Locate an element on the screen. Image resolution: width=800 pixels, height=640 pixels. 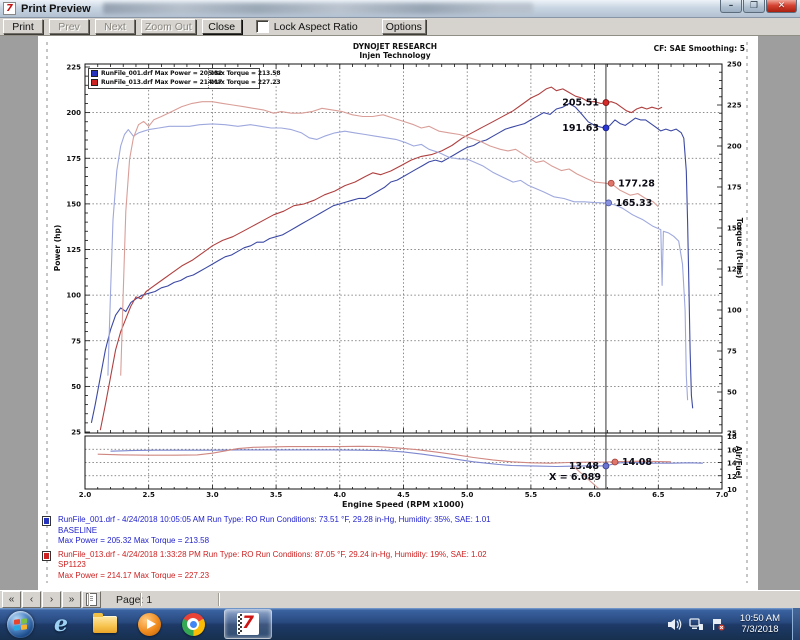
legend-file-power: RunFile_001.drf Max Power = 205.32 is located at coordinates (162, 73).